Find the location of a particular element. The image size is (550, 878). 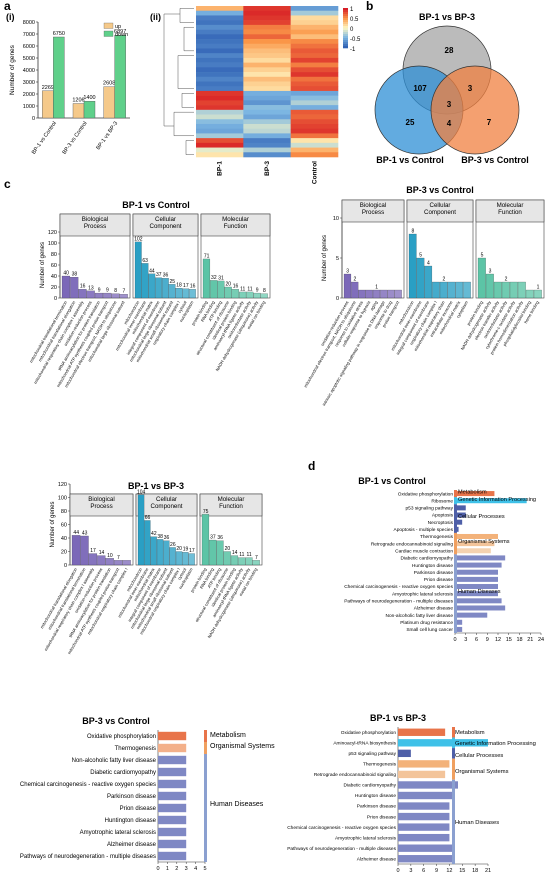

kegg-pathway-label: Thermogenesis is located at coordinates (135, 749).